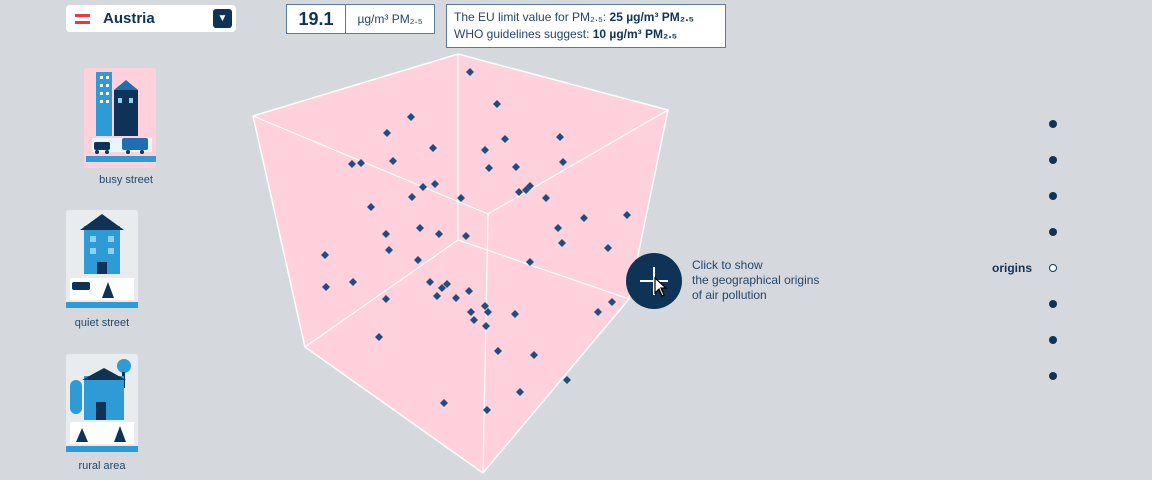 This screenshot has width=1152, height=480. I want to click on house-car-tree-icon, so click(102, 259).